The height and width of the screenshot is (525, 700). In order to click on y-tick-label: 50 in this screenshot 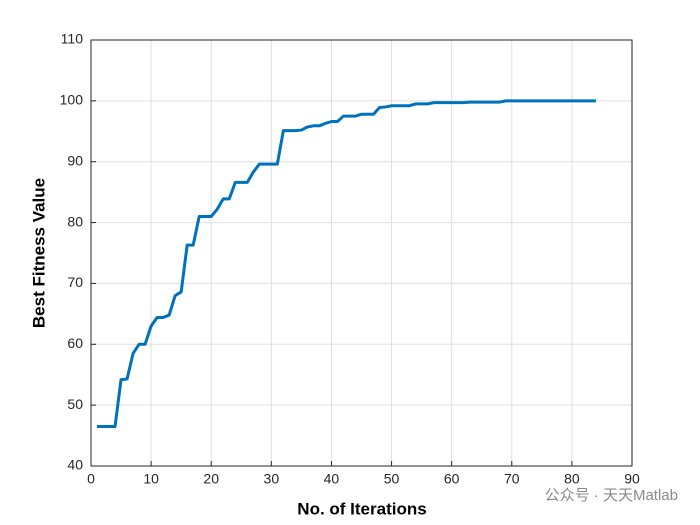, I will do `click(75, 404)`.